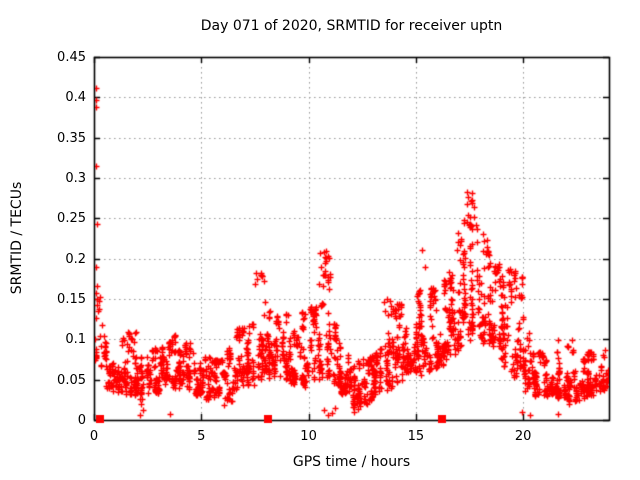 Image resolution: width=640 pixels, height=480 pixels. I want to click on y-tick-label: 0.35, so click(71, 138).